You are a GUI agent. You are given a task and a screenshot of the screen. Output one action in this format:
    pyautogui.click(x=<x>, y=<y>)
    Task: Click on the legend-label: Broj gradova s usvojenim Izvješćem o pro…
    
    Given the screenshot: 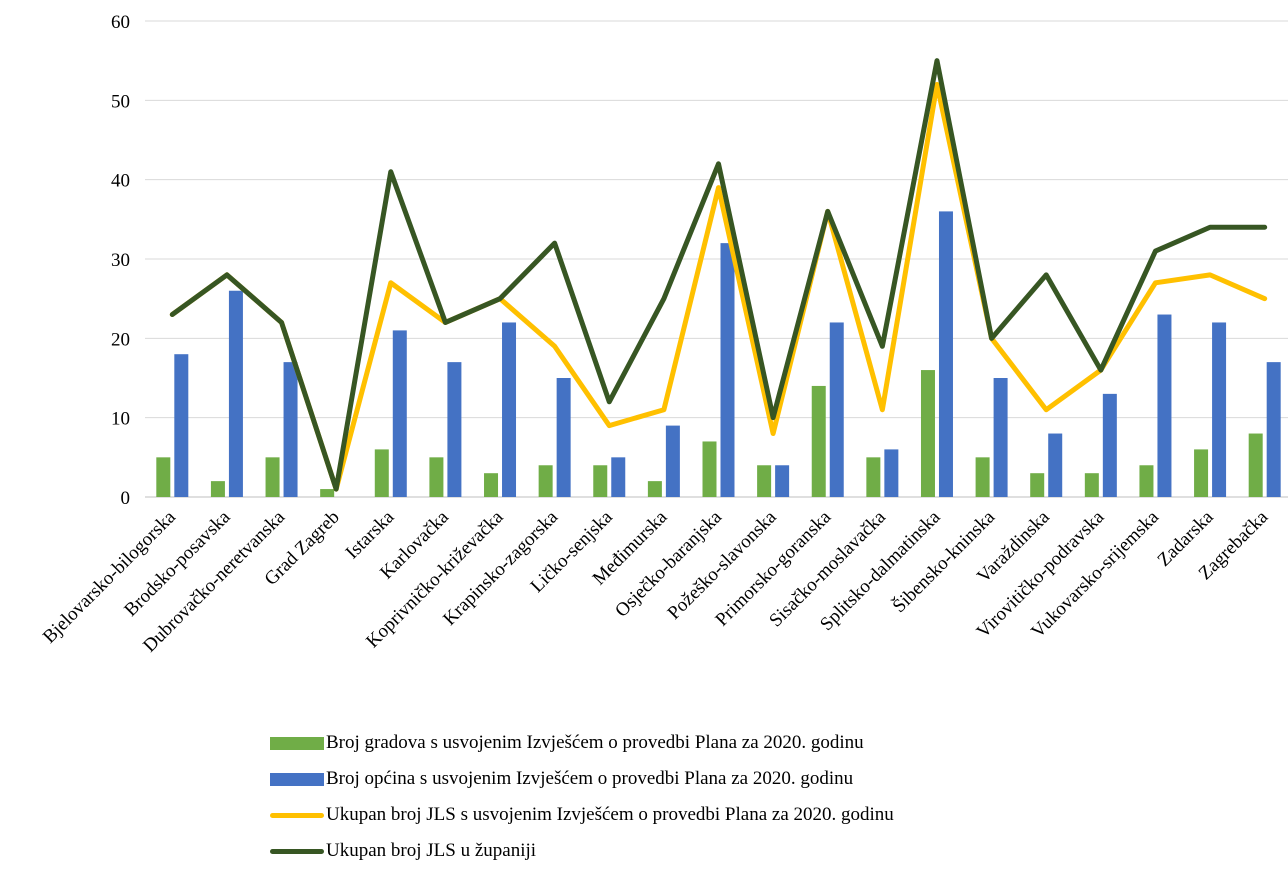 What is the action you would take?
    pyautogui.click(x=595, y=742)
    